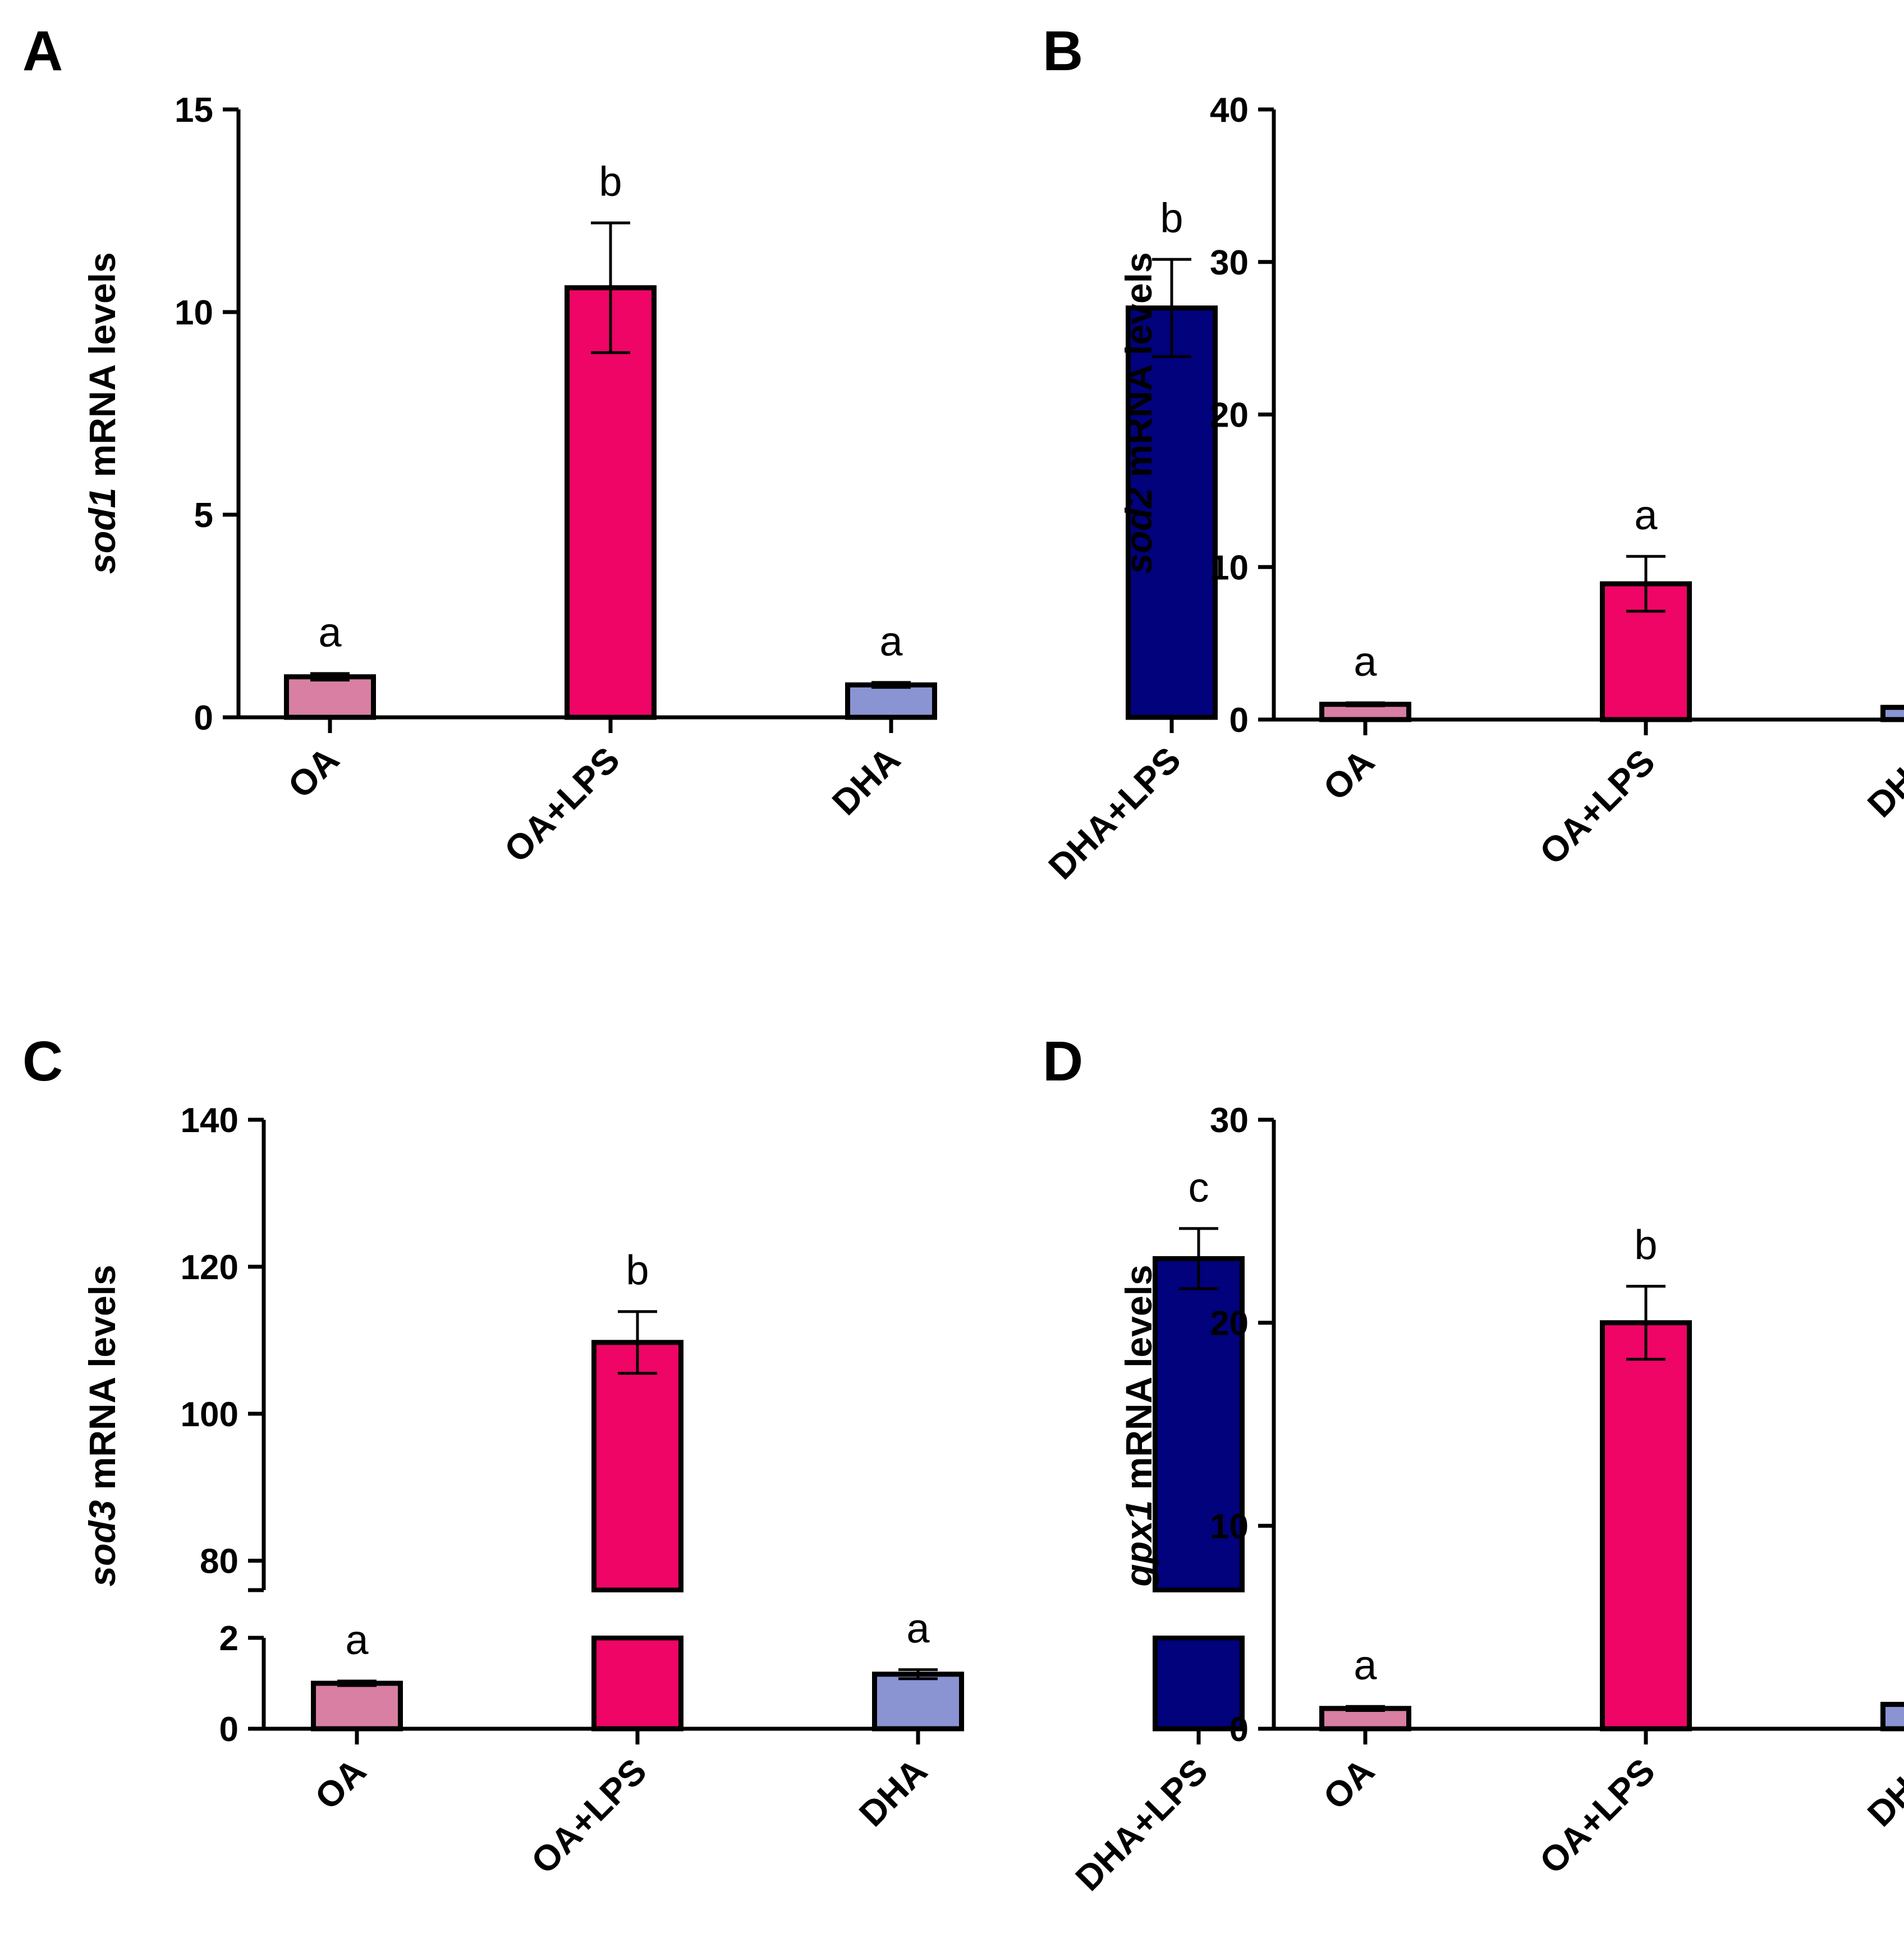 This screenshot has height=1960, width=1904. Describe the element at coordinates (102, 531) in the screenshot. I see `gene-name: sod1` at that location.